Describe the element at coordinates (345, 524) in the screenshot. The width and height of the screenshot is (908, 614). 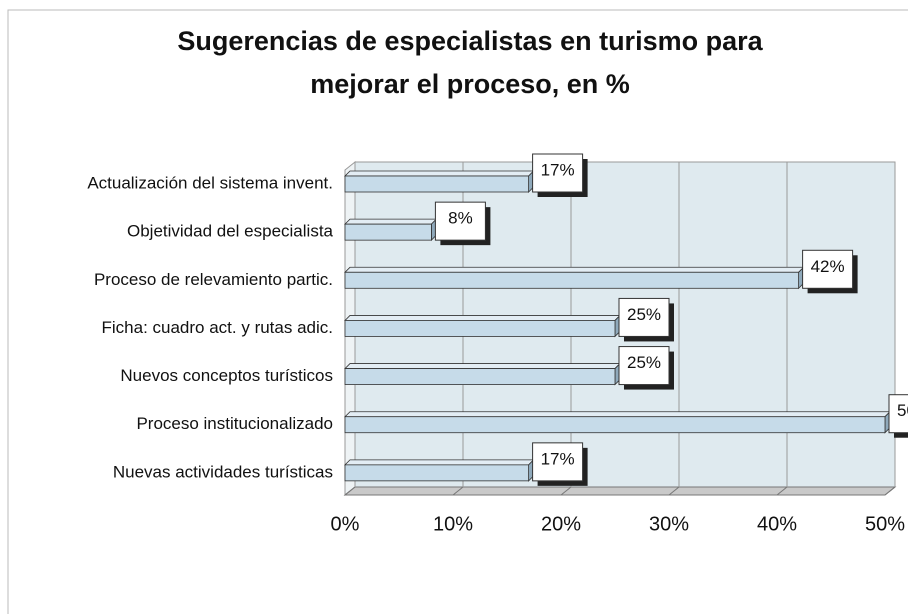
I see `x-tick-label: 0%` at that location.